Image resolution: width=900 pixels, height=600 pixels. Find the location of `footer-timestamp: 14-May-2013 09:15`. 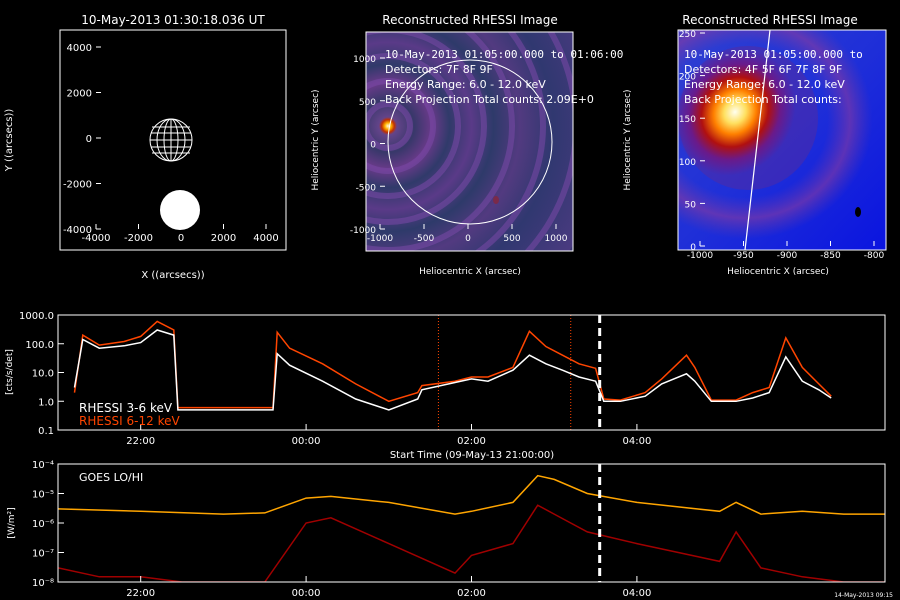

footer-timestamp: 14-May-2013 09:15 is located at coordinates (863, 595).